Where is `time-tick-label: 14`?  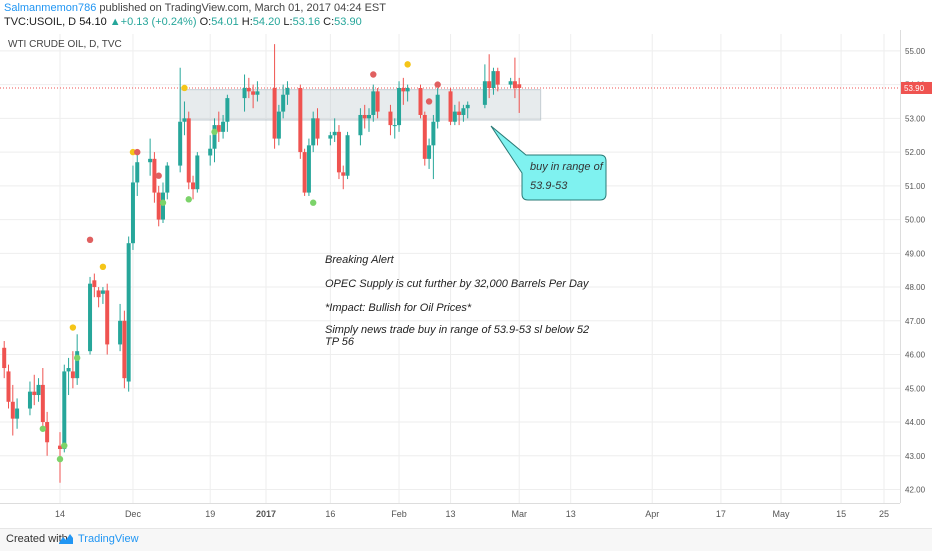 time-tick-label: 14 is located at coordinates (60, 514).